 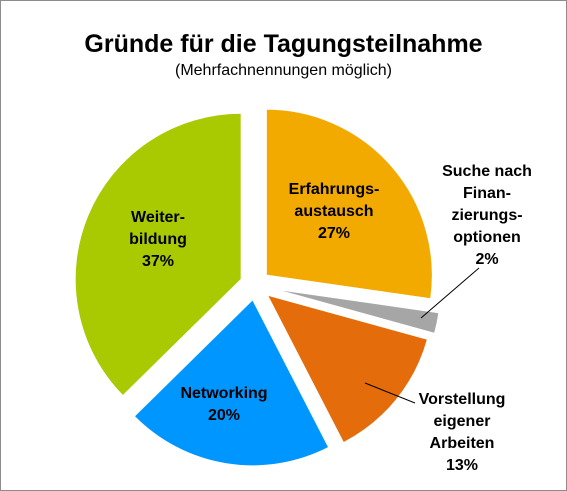 What do you see at coordinates (224, 415) in the screenshot?
I see `pie-slice-value-label: 20%` at bounding box center [224, 415].